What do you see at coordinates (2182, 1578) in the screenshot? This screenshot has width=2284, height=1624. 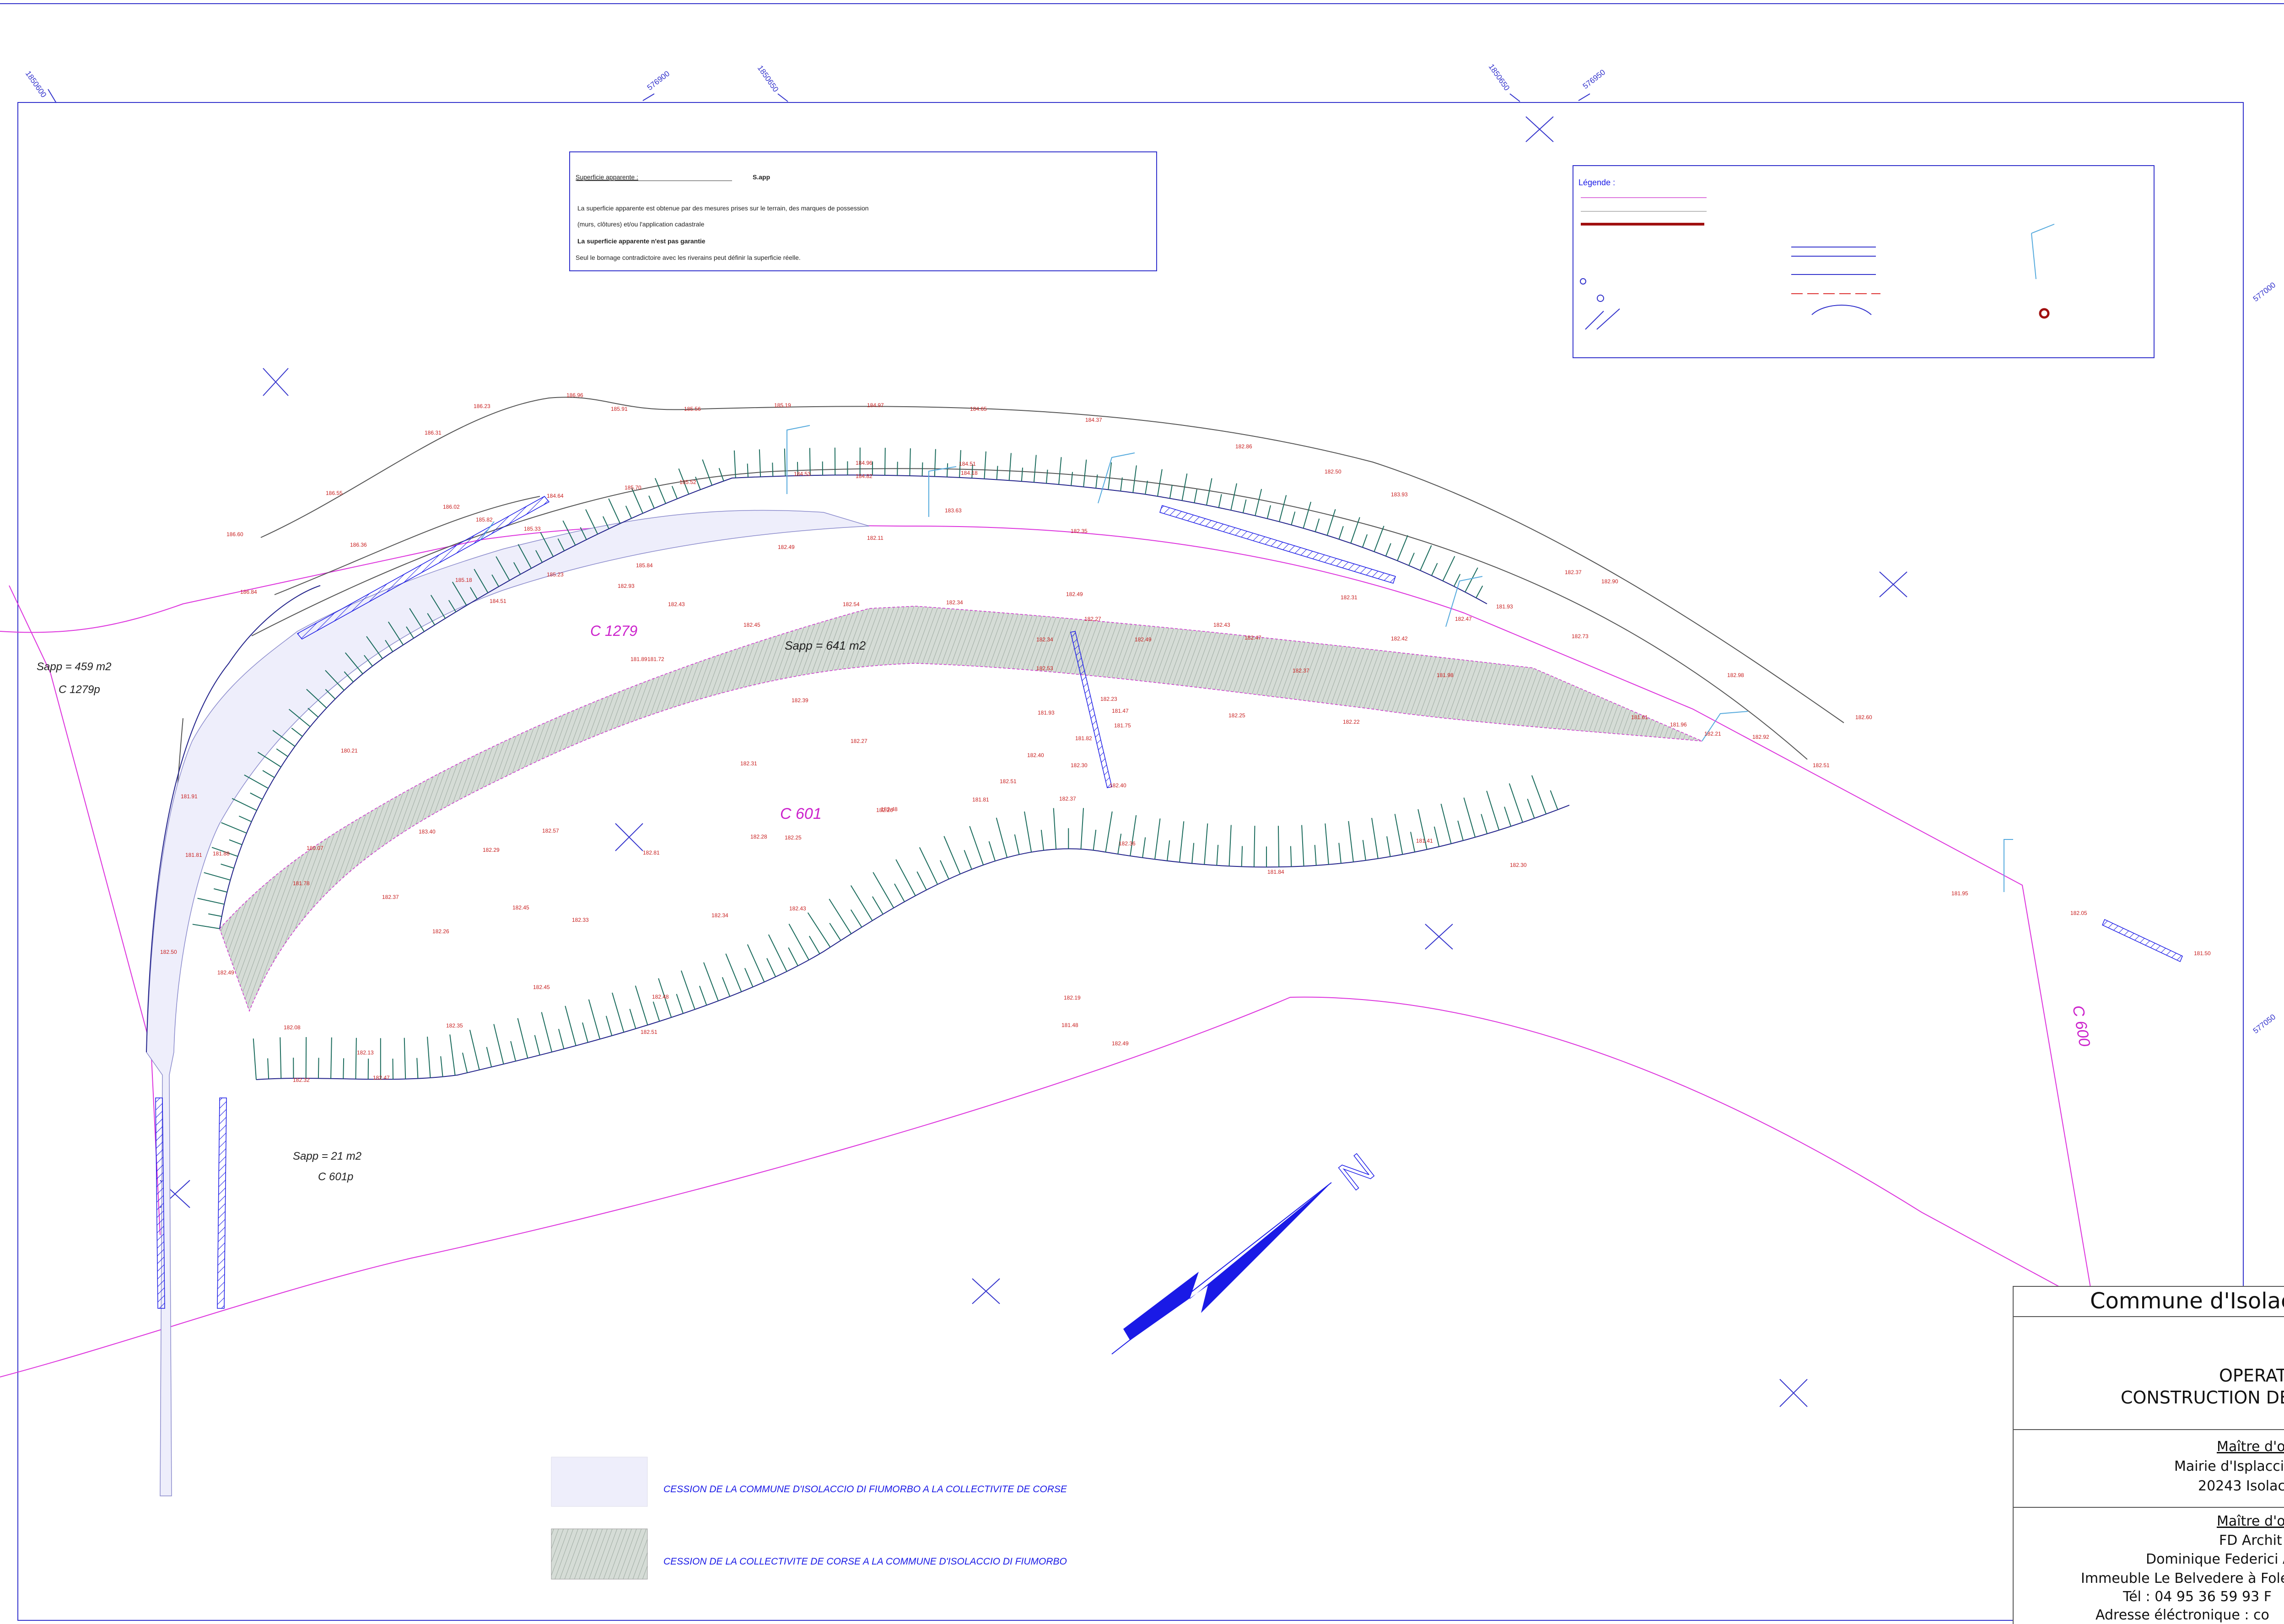 I see `title-moe-line-3: Immeuble Le Belvedere à Fole` at bounding box center [2182, 1578].